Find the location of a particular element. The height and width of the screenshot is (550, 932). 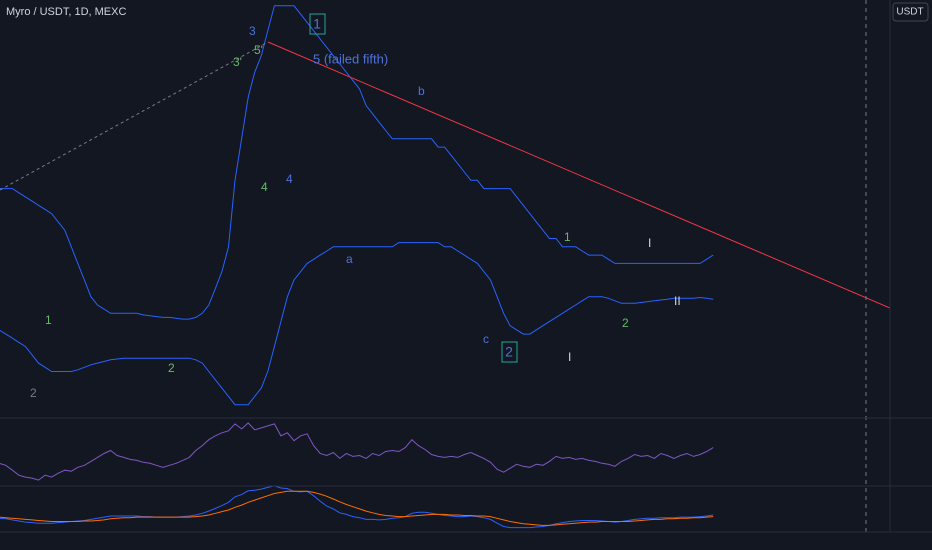

signal-line is located at coordinates (357, 508).